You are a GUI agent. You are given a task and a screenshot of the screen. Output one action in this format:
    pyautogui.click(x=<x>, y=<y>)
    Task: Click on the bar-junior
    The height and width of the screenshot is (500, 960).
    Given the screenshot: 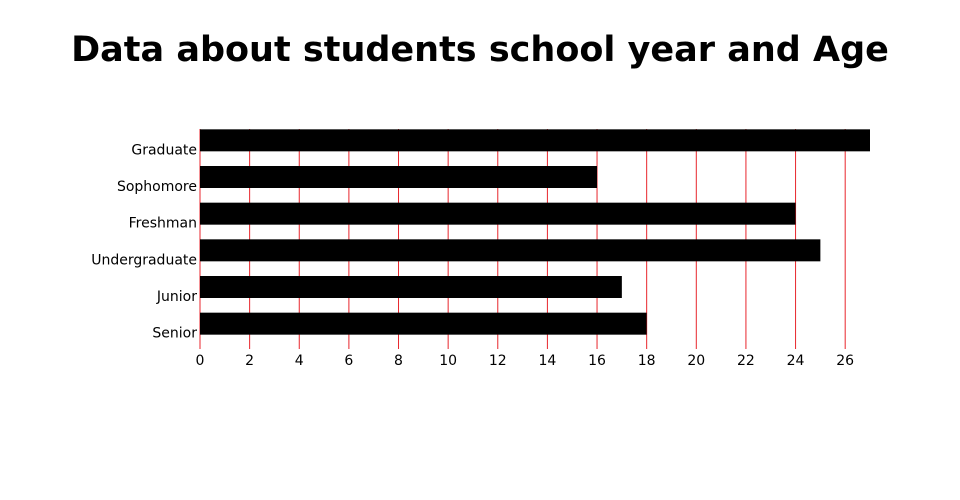 What is the action you would take?
    pyautogui.click(x=411, y=287)
    